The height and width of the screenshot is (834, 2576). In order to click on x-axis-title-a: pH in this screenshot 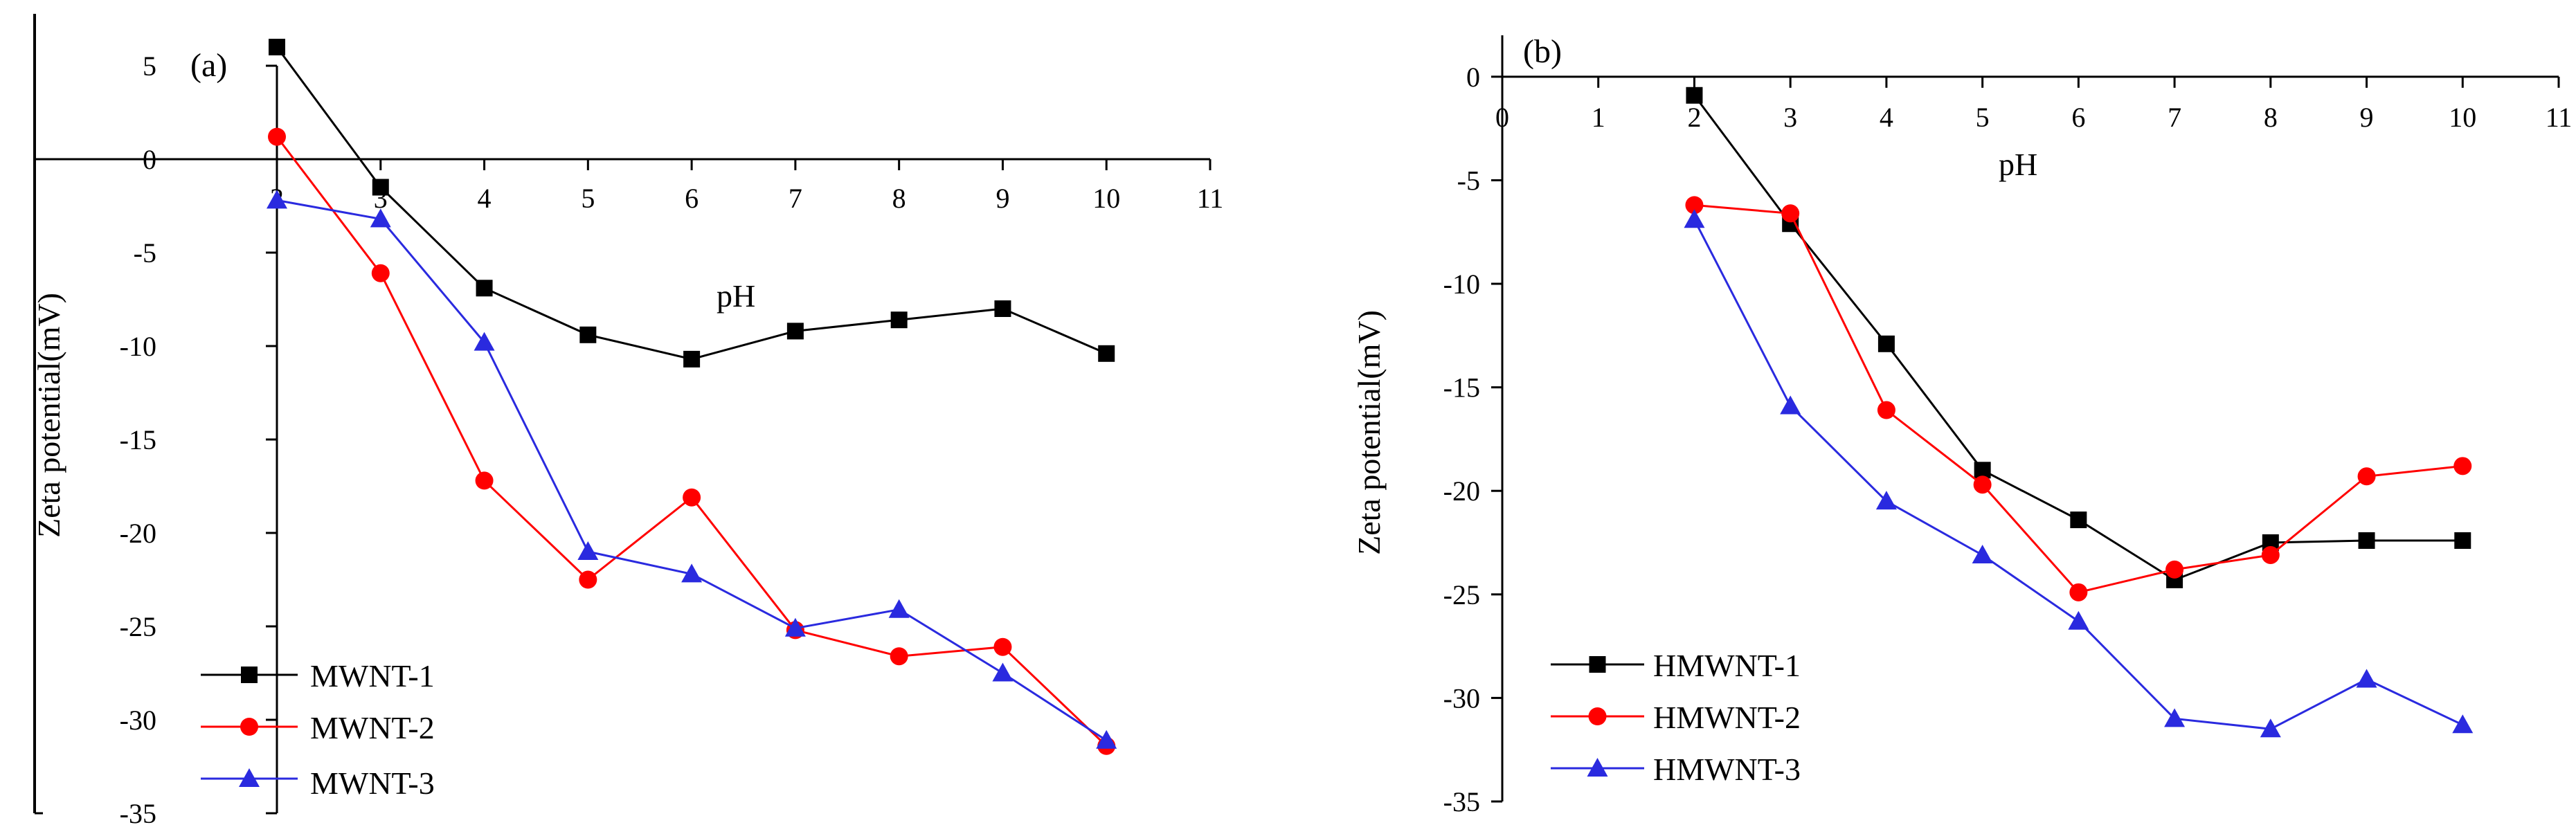, I will do `click(736, 296)`.